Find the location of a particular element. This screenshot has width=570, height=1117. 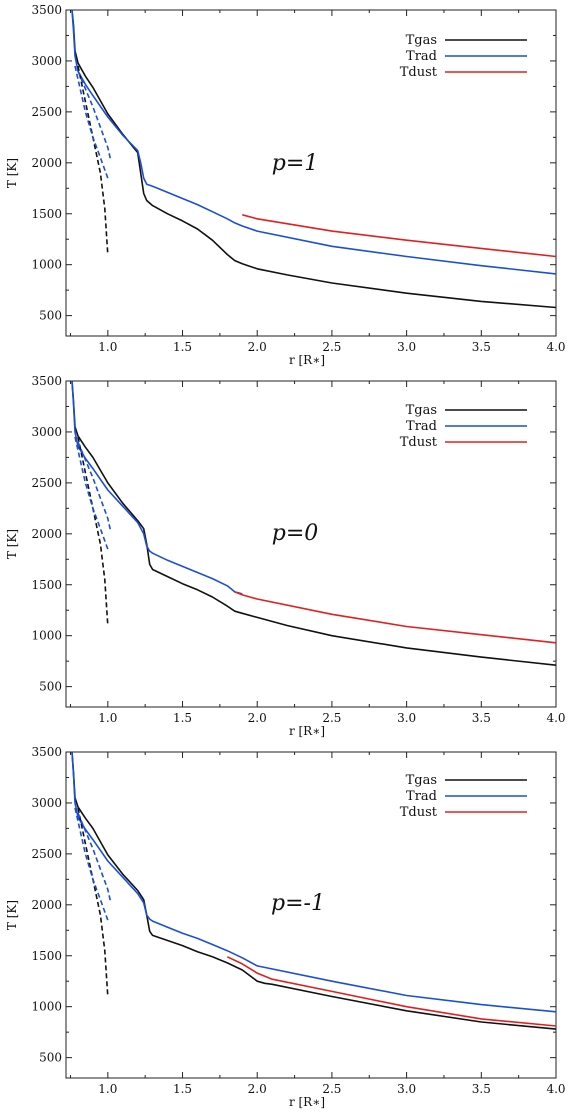

panel-annotation: p=-1 is located at coordinates (298, 903).